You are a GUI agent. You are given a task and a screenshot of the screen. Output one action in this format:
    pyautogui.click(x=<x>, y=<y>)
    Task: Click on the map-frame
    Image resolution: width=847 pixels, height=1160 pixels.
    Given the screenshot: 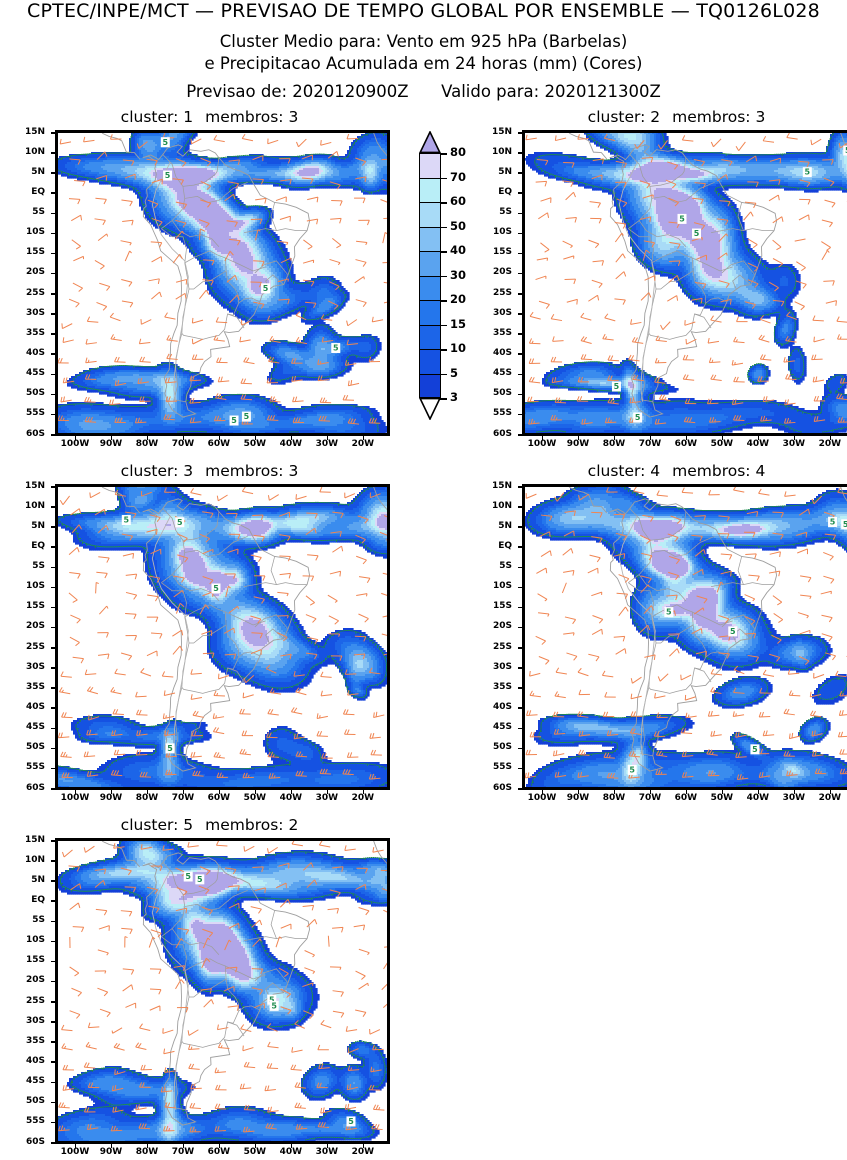 What is the action you would take?
    pyautogui.click(x=222, y=991)
    